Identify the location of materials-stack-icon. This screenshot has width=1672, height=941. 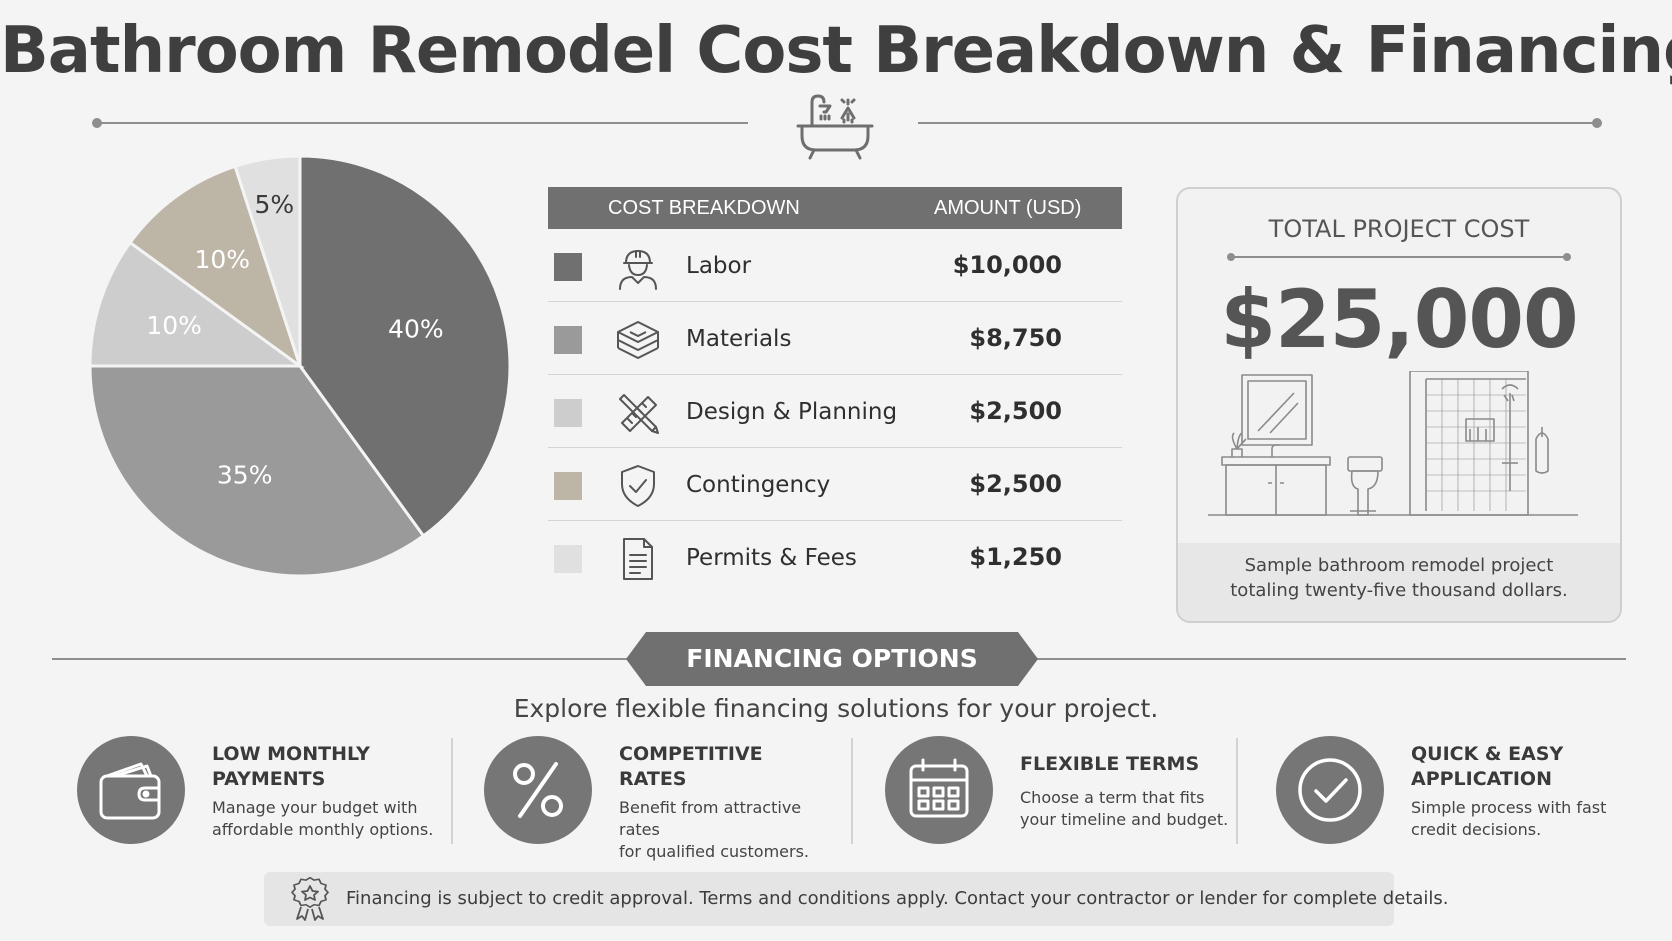
(638, 340).